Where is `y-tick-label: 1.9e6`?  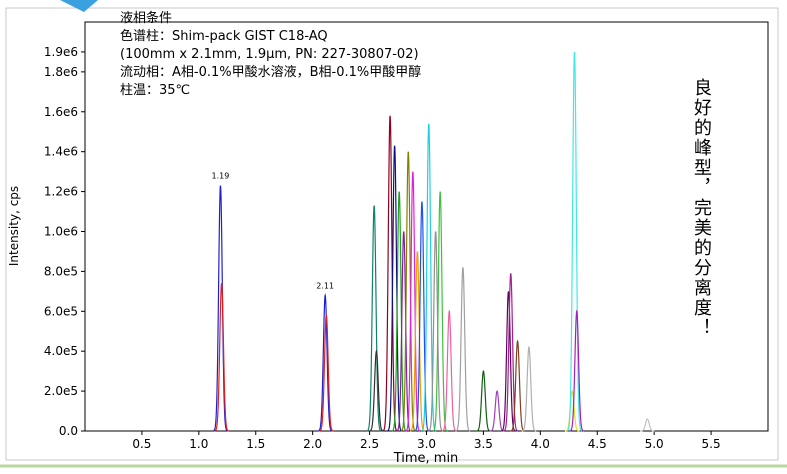 y-tick-label: 1.9e6 is located at coordinates (61, 52).